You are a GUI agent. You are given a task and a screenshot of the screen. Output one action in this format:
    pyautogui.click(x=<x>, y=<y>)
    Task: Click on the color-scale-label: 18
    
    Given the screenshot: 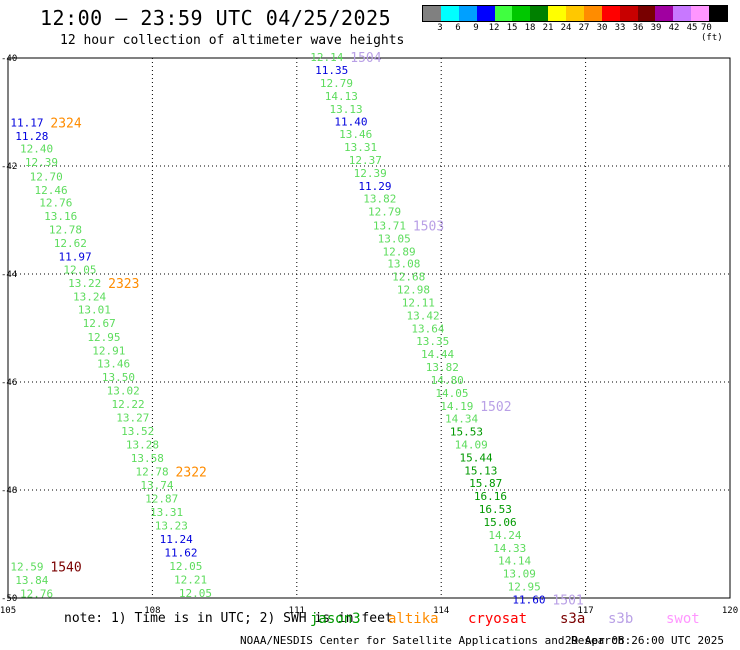 What is the action you would take?
    pyautogui.click(x=530, y=28)
    